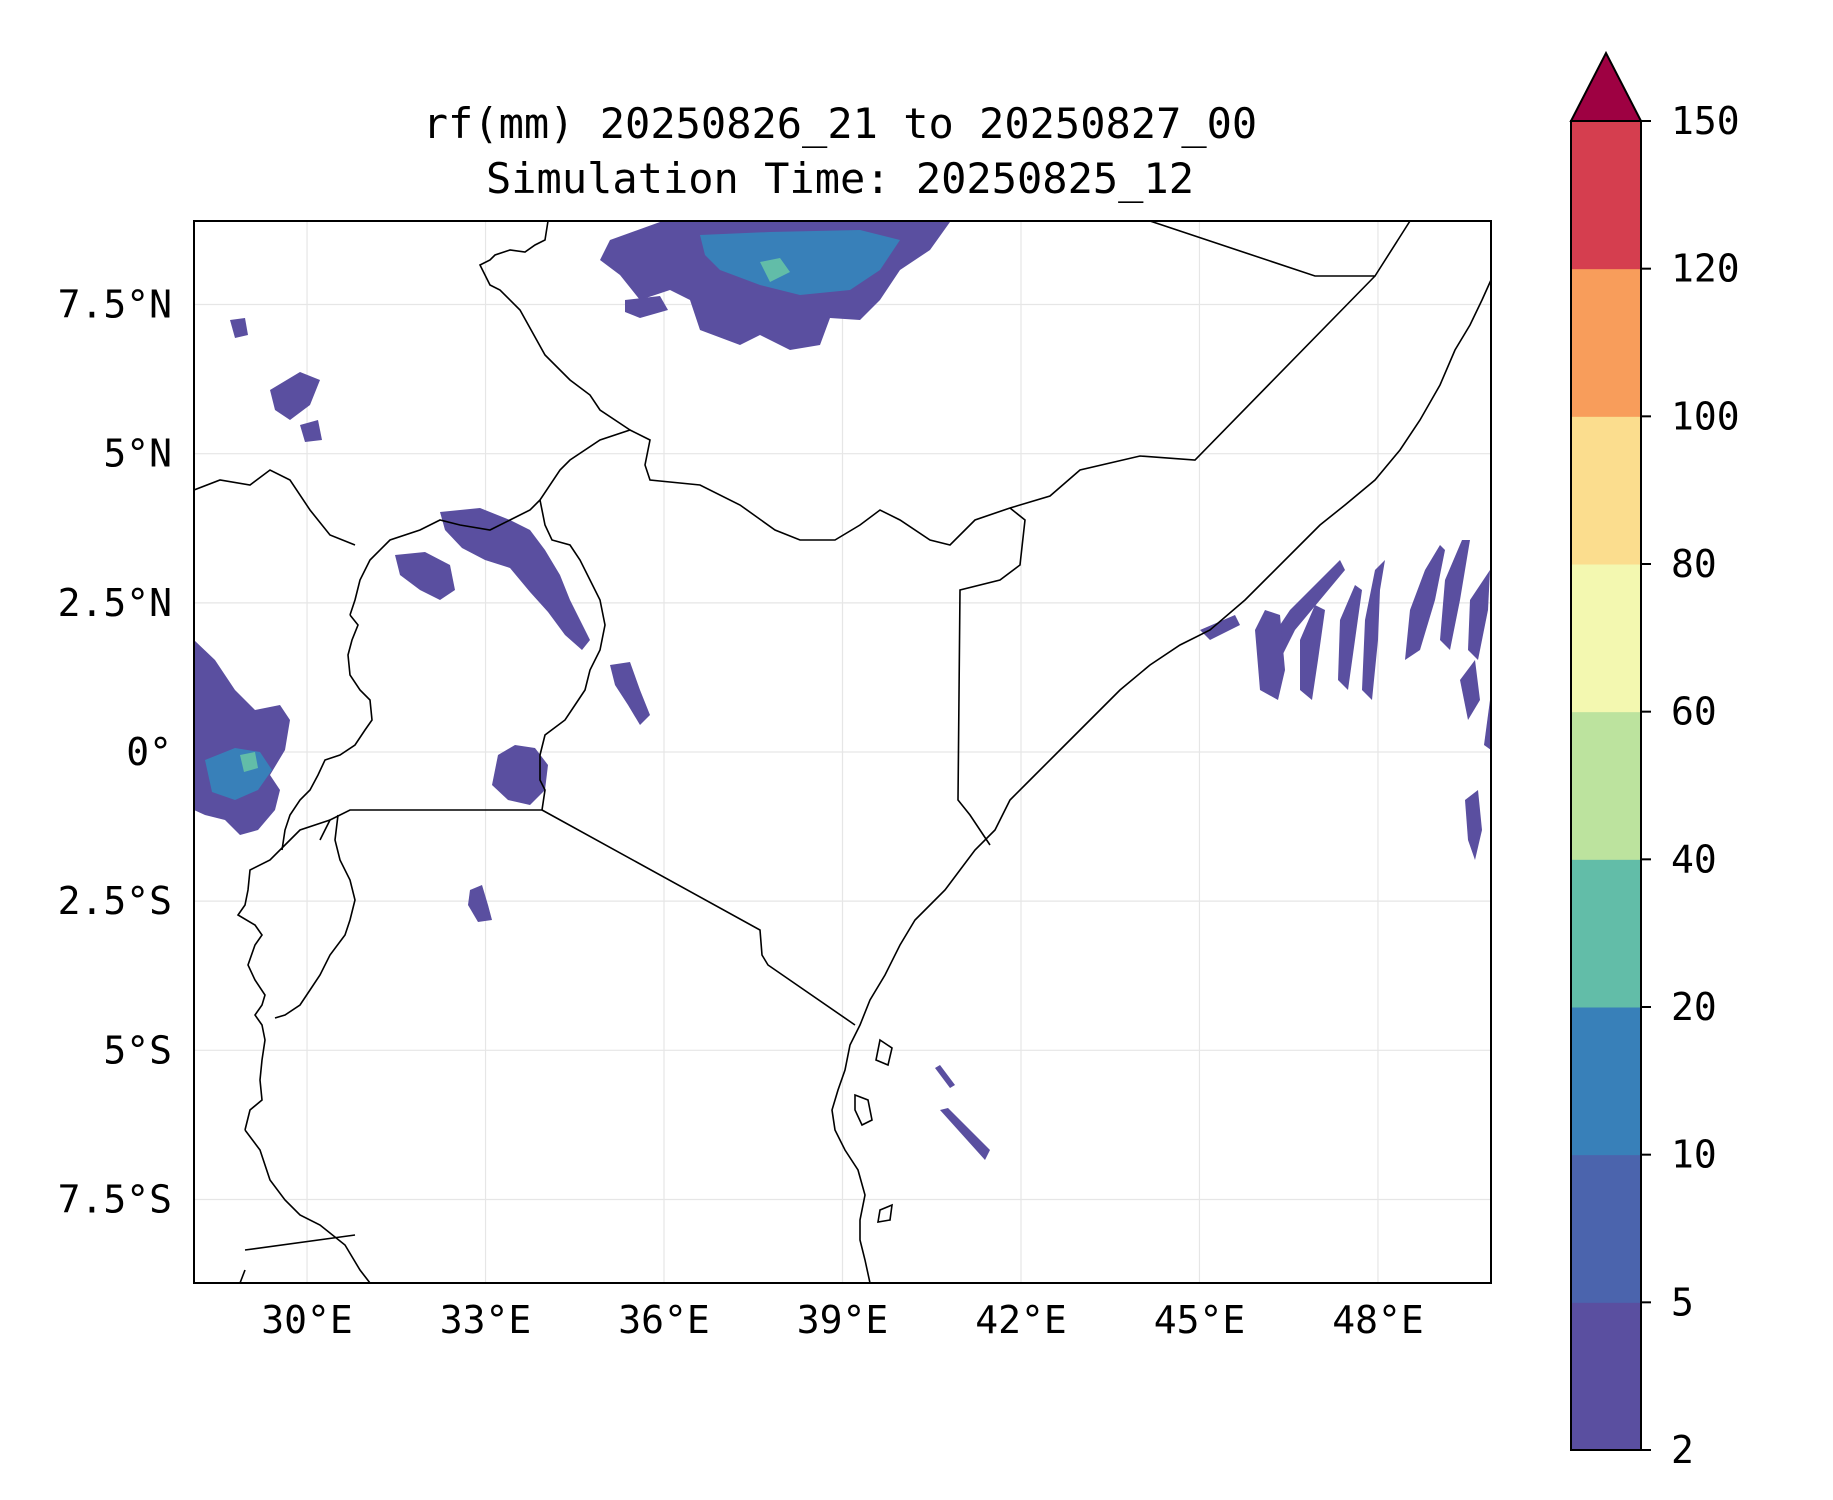 This screenshot has width=1833, height=1500. What do you see at coordinates (646, 307) in the screenshot?
I see `rain-cluster-ethiopia-west` at bounding box center [646, 307].